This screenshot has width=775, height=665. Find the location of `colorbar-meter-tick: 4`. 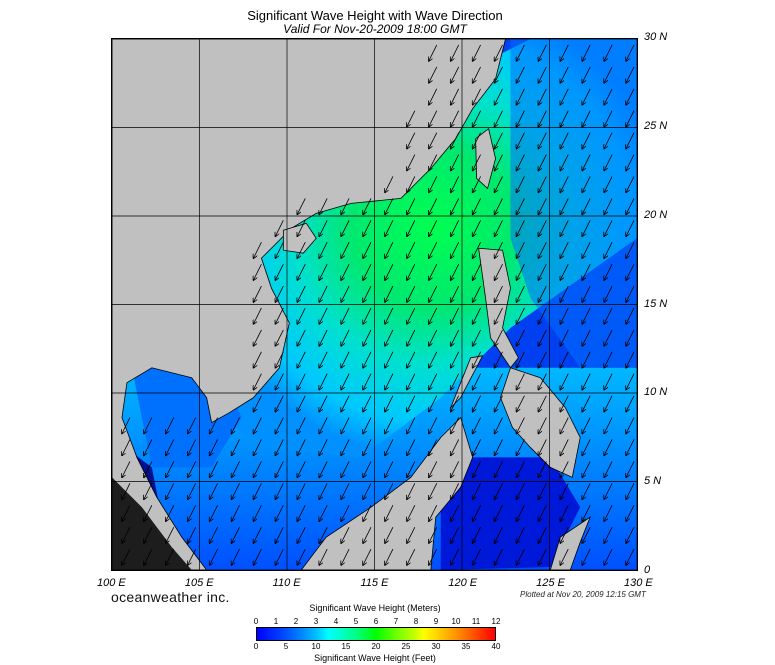

colorbar-meter-tick: 4 is located at coordinates (336, 621).